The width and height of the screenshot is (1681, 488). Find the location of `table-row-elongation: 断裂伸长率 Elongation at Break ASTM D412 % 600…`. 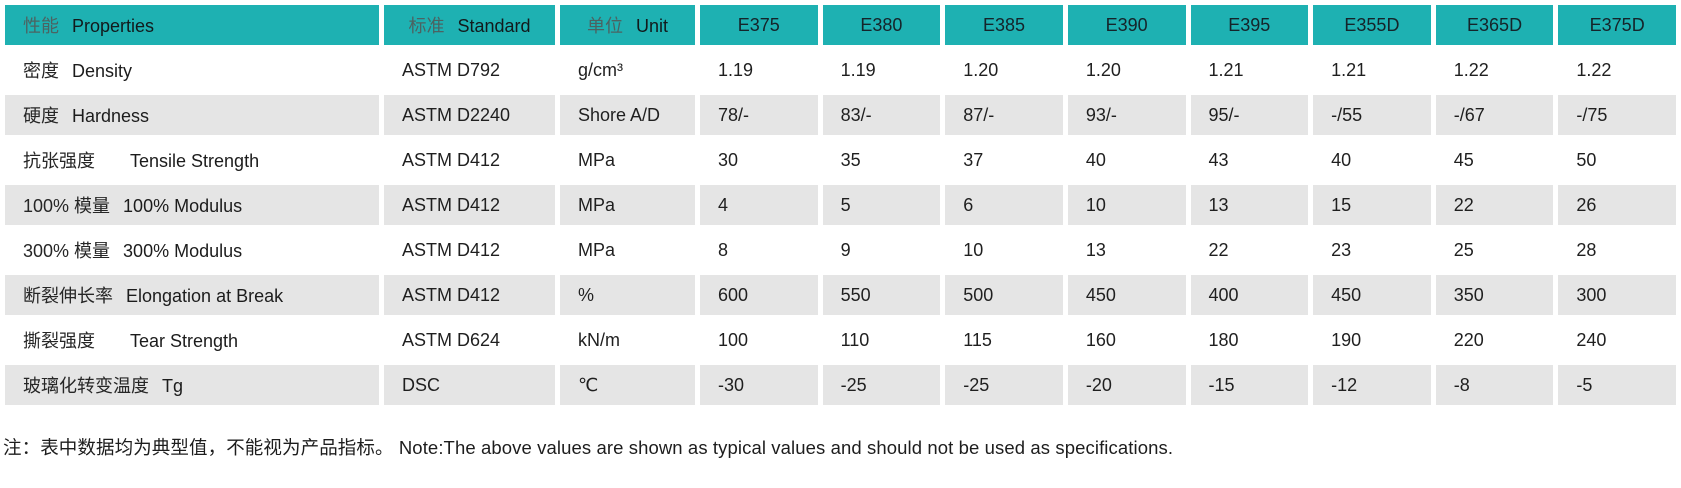

table-row-elongation: 断裂伸长率 Elongation at Break ASTM D412 % 600… is located at coordinates (840, 295).